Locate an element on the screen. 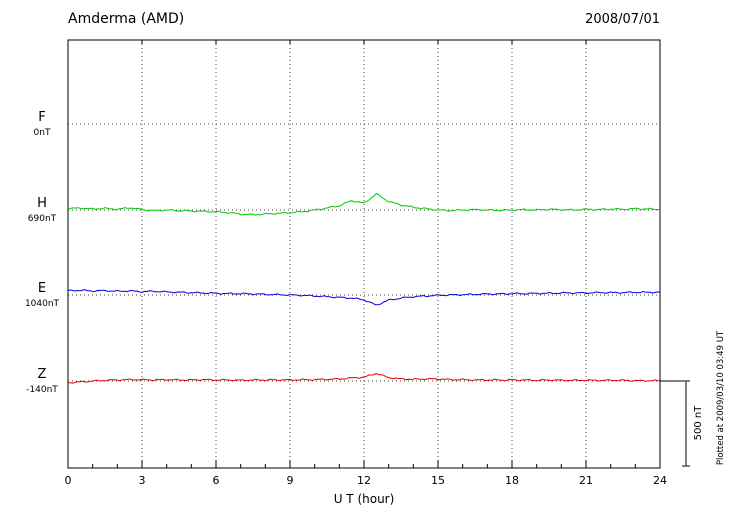  x-tick-label: 0 is located at coordinates (68, 480).